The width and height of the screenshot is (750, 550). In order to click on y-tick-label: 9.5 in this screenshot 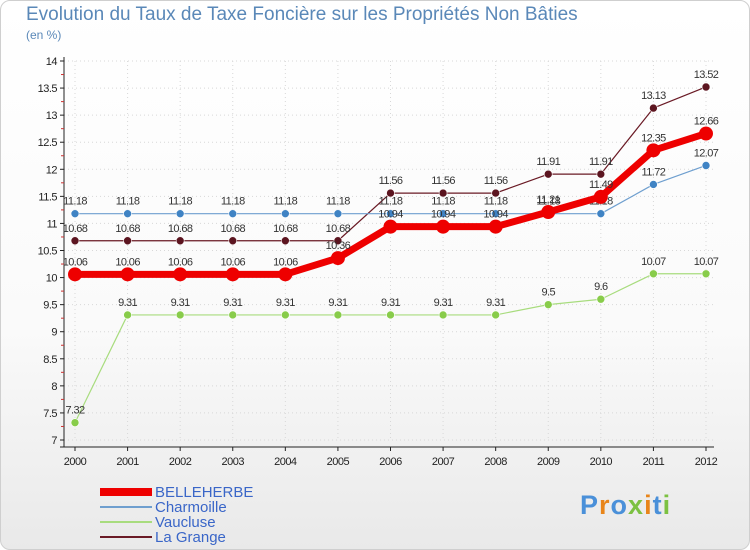, I will do `click(50, 306)`.